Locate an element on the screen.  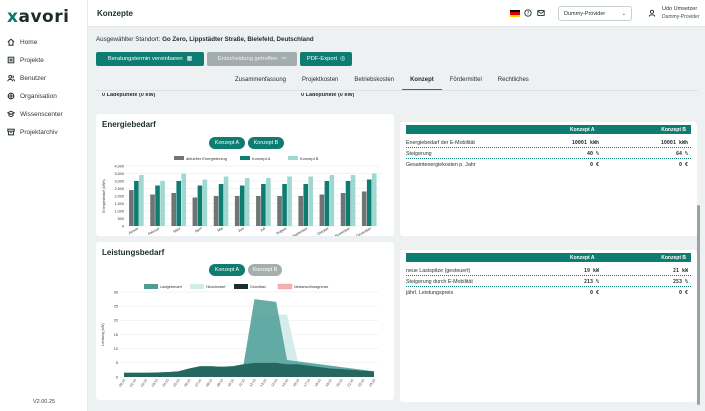
mail-icon is located at coordinates (541, 13).